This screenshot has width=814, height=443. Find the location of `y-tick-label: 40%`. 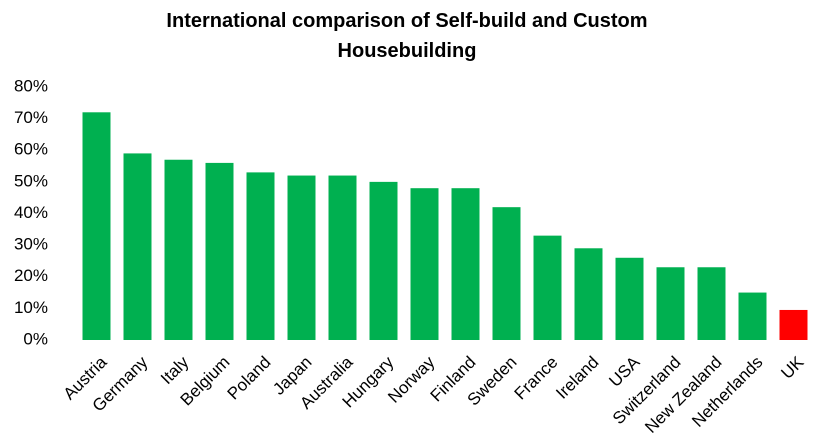

y-tick-label: 40% is located at coordinates (31, 212).